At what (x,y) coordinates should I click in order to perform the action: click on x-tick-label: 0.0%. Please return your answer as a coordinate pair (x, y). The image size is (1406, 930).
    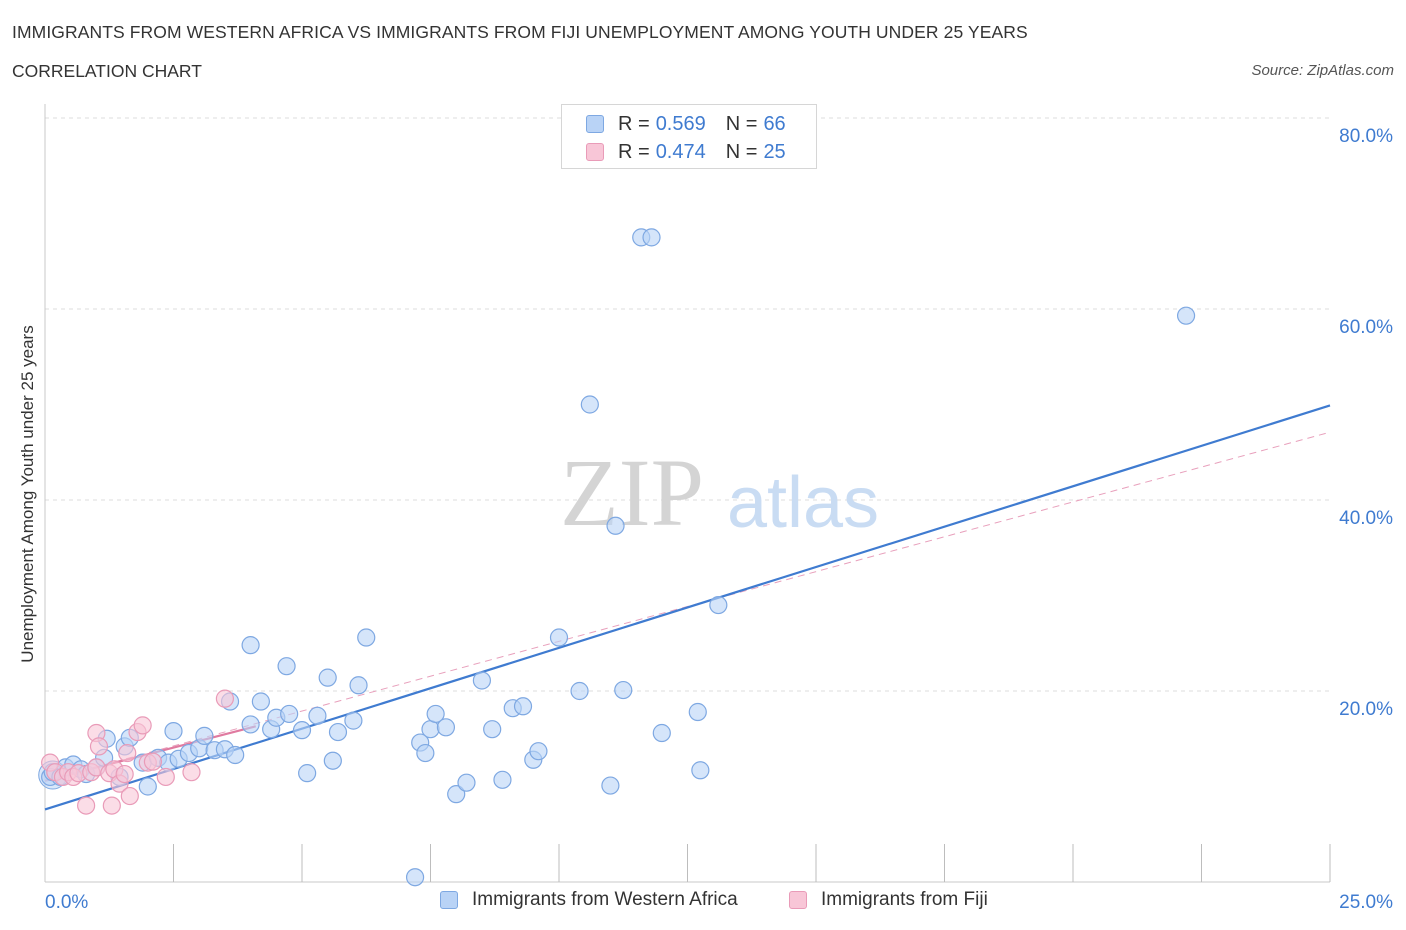
    Looking at the image, I should click on (66, 902).